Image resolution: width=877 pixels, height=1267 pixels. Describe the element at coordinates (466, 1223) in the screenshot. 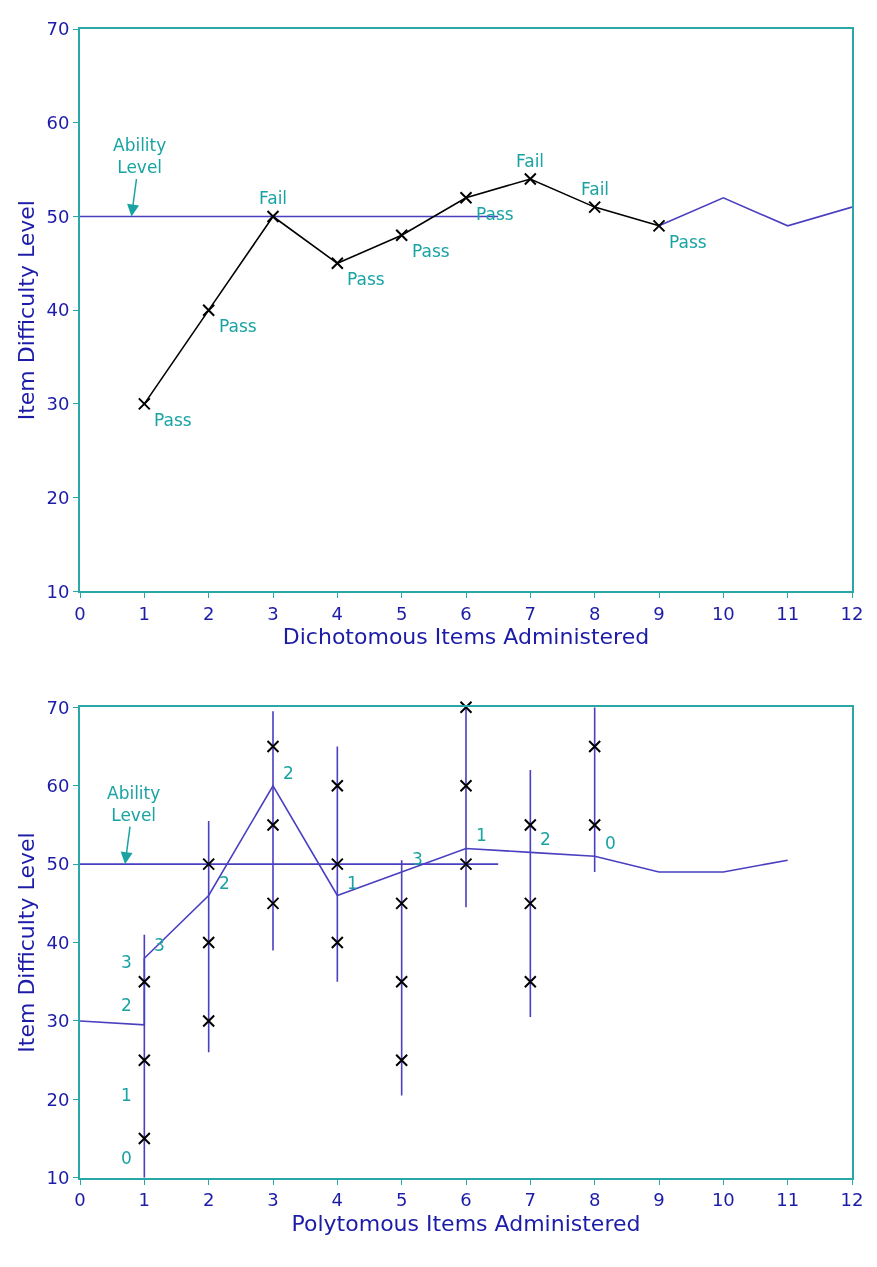

I see `x-axis-title: Polytomous Items Administered` at that location.